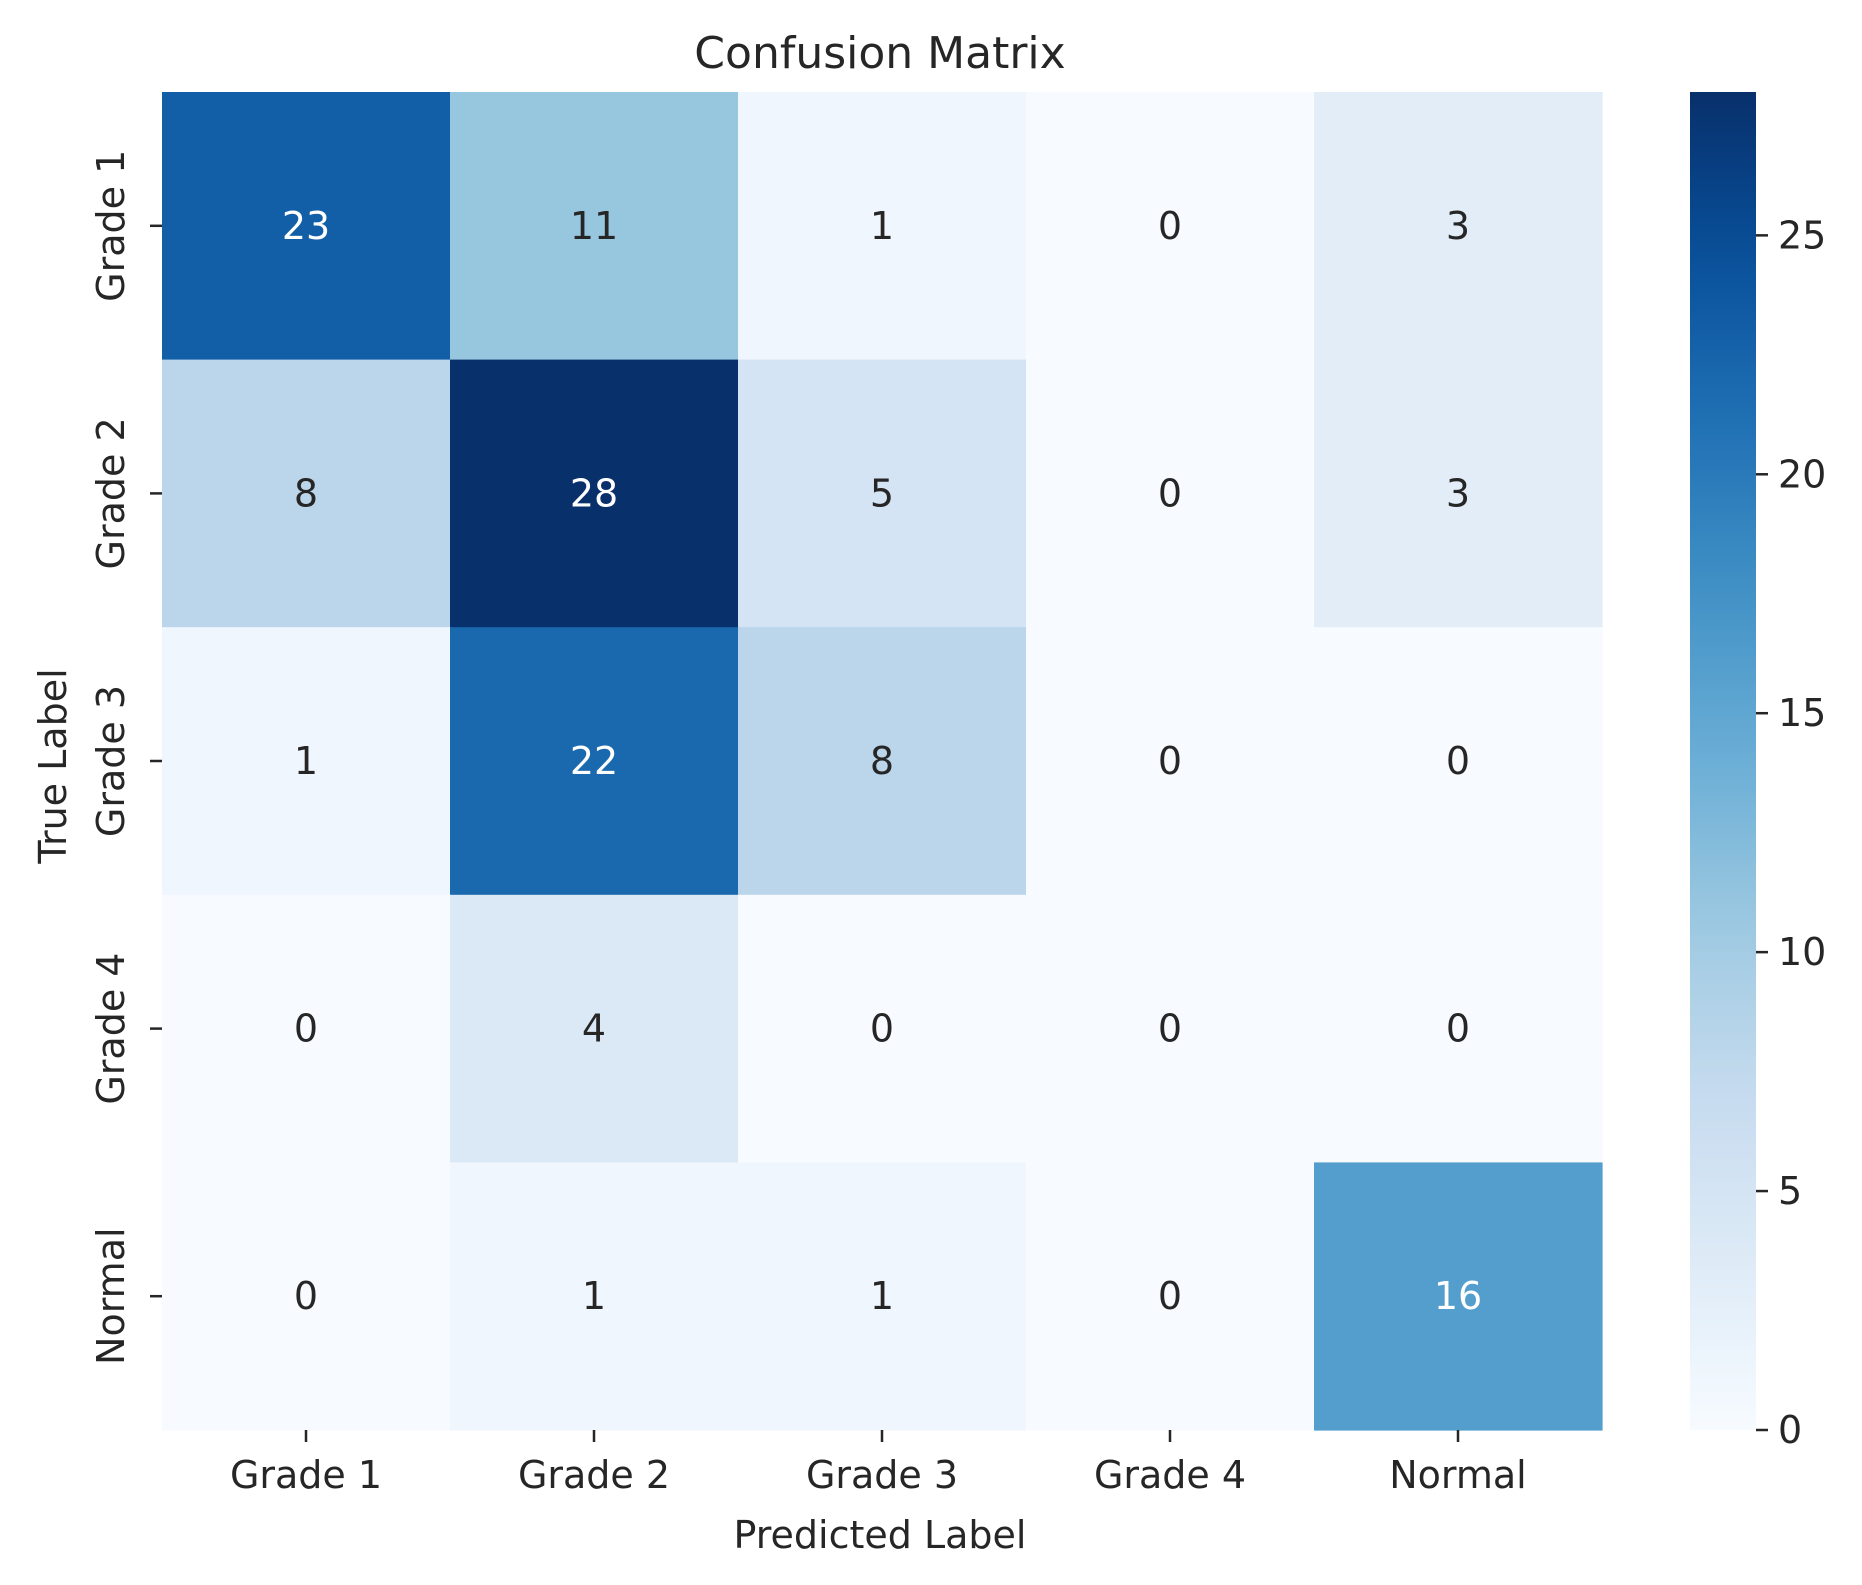 The image size is (1862, 1585). Describe the element at coordinates (53, 766) in the screenshot. I see `y-axis-label: True Label` at that location.